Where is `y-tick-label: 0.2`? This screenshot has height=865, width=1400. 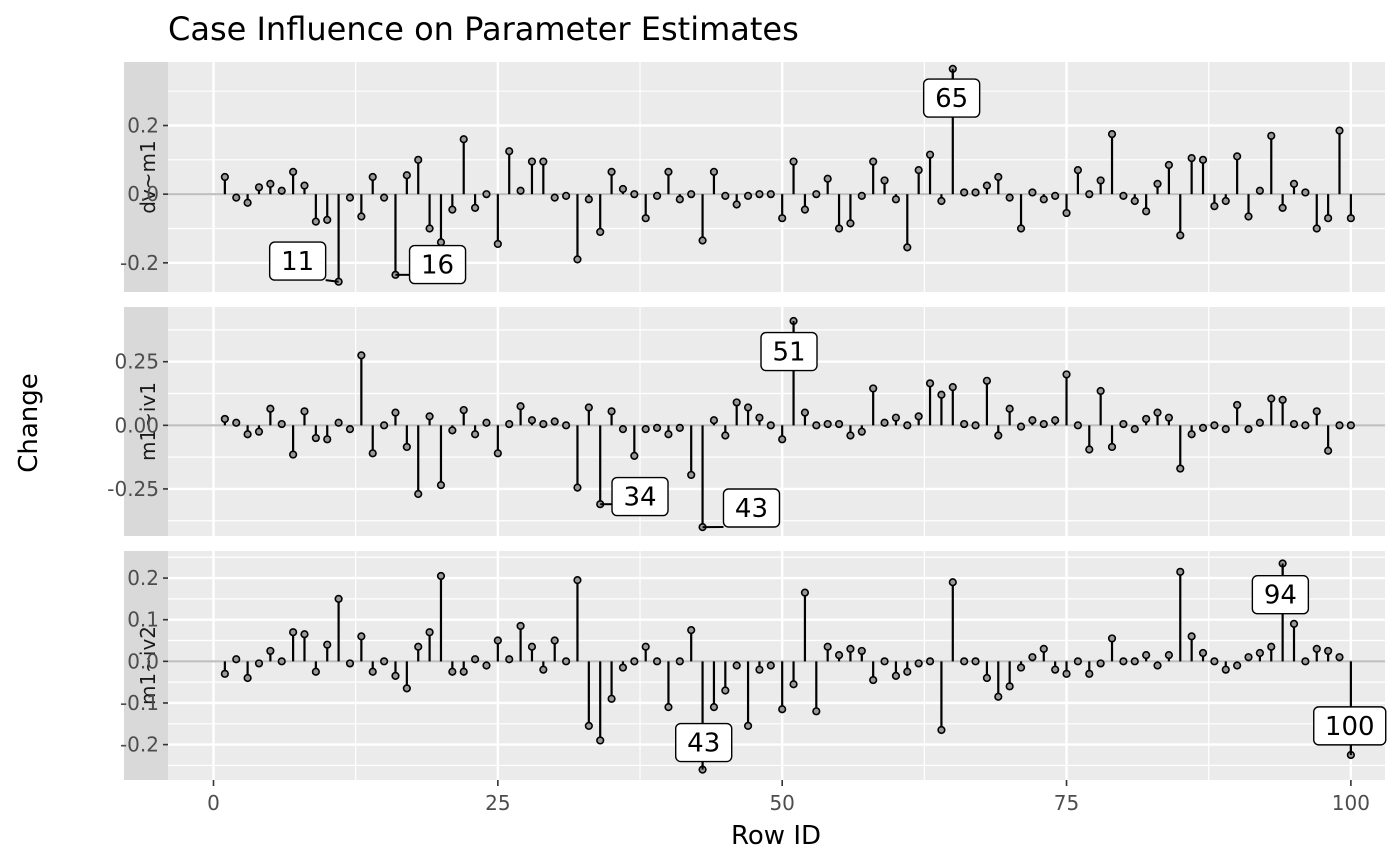
y-tick-label: 0.2 is located at coordinates (143, 578).